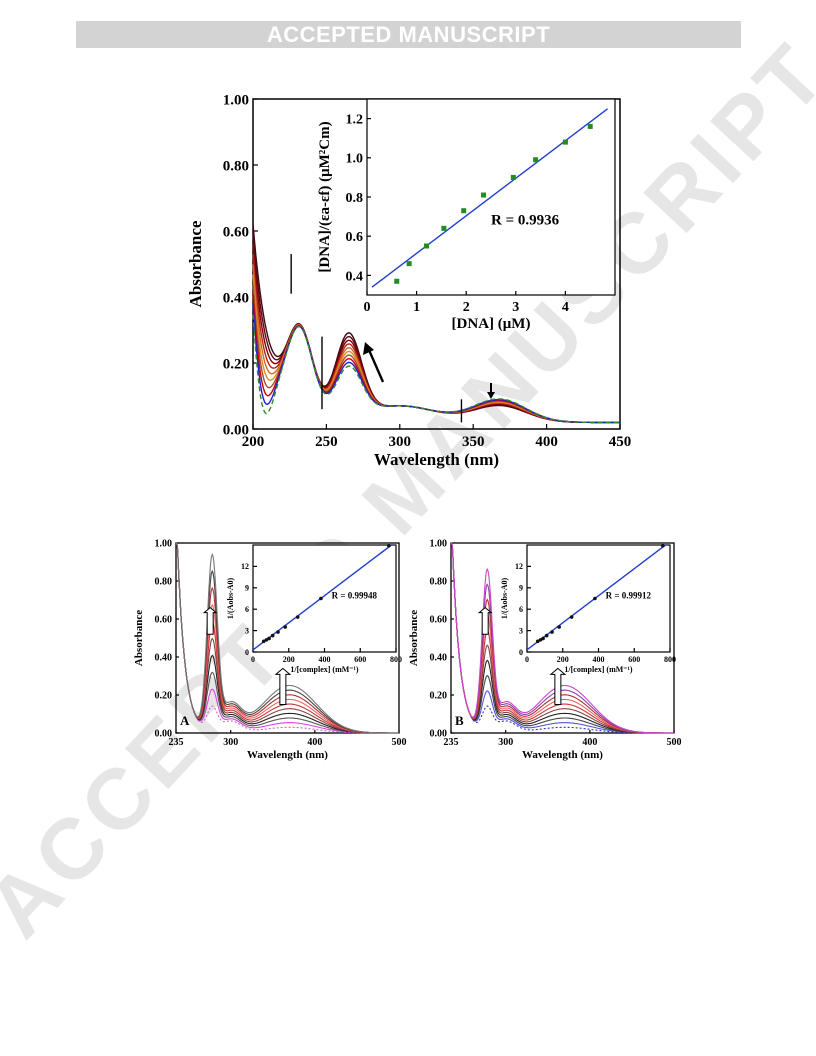 The height and width of the screenshot is (1056, 816). What do you see at coordinates (466, 307) in the screenshot?
I see `x-tick-label: 2` at bounding box center [466, 307].